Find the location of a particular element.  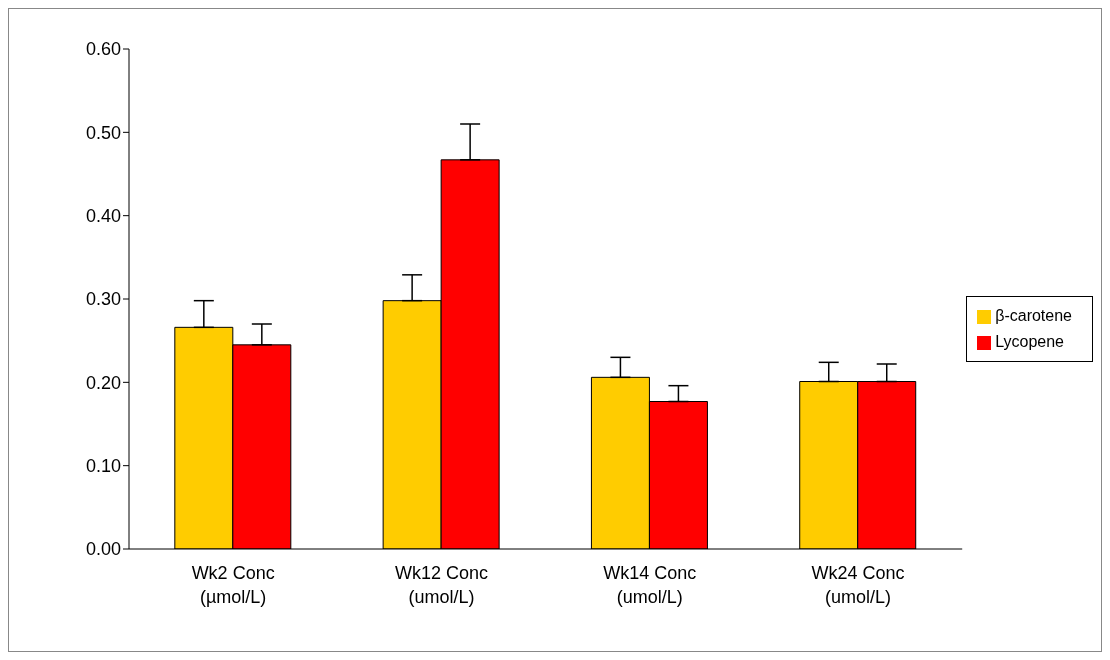

y-tick-label: 0.60 is located at coordinates (103, 49).